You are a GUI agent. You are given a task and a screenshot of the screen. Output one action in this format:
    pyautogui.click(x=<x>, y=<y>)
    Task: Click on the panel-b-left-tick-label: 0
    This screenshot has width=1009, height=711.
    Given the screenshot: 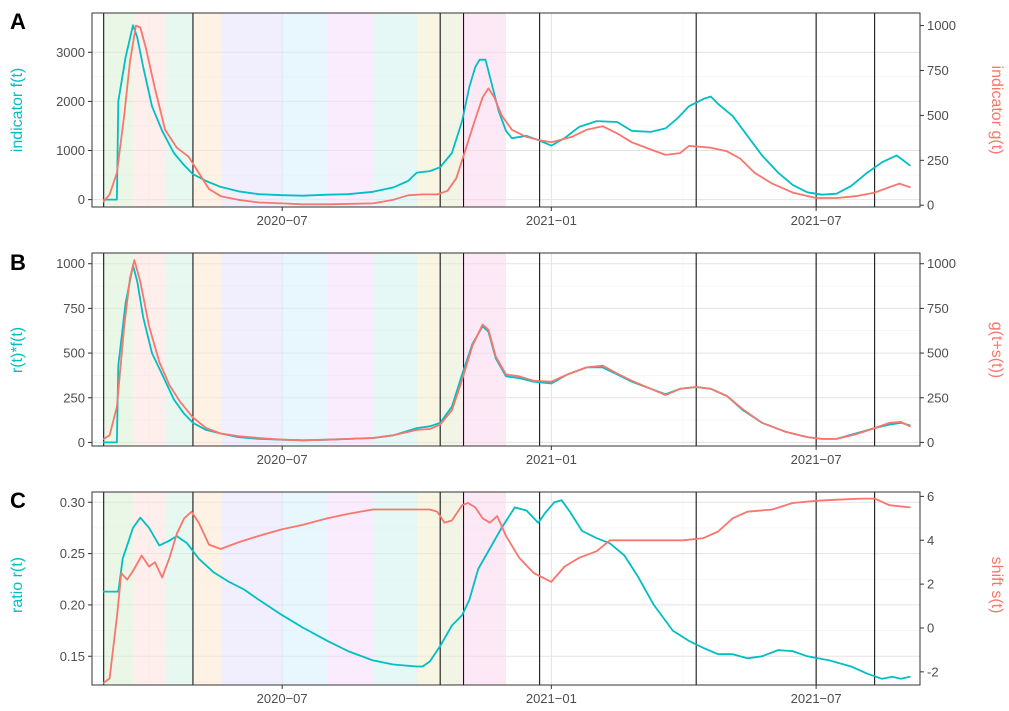 What is the action you would take?
    pyautogui.click(x=81, y=442)
    